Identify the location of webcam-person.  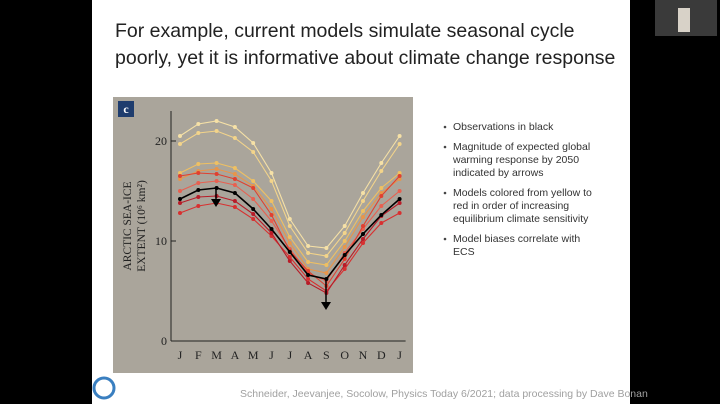
(684, 20).